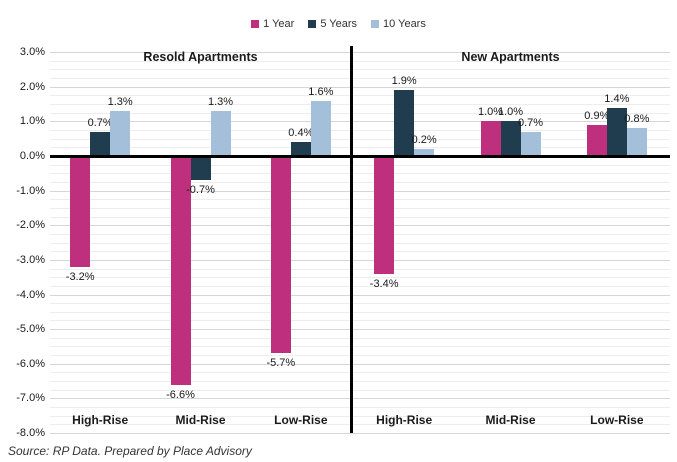 The width and height of the screenshot is (677, 462). I want to click on chart-legend: 1 Year 5 Years 10 Years, so click(338, 24).